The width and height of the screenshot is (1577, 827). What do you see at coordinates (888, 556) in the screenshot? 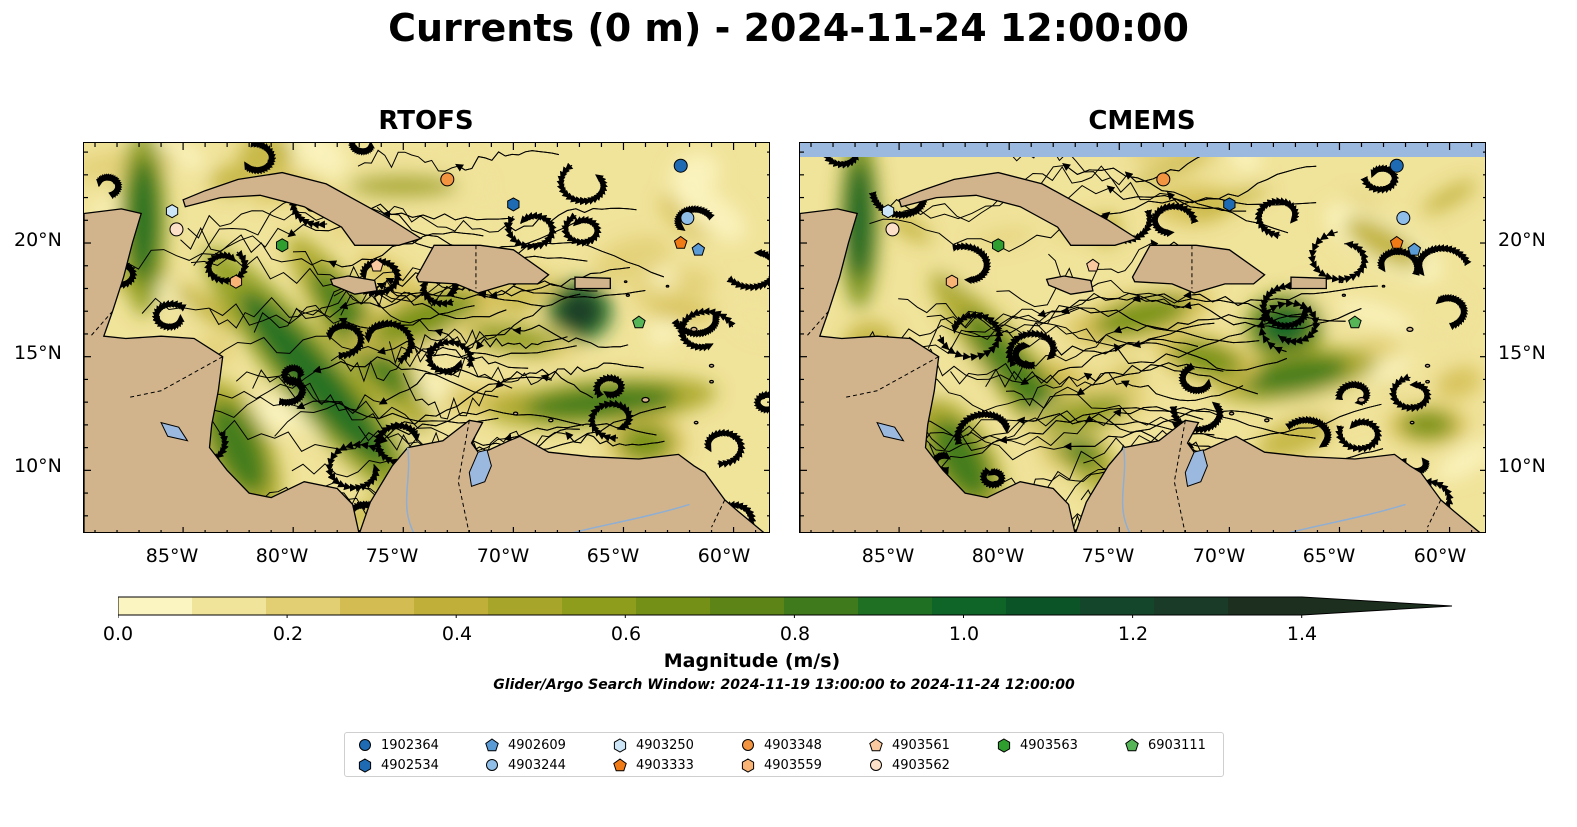
I see `lon-label-85w-right: 85°W` at bounding box center [888, 556].